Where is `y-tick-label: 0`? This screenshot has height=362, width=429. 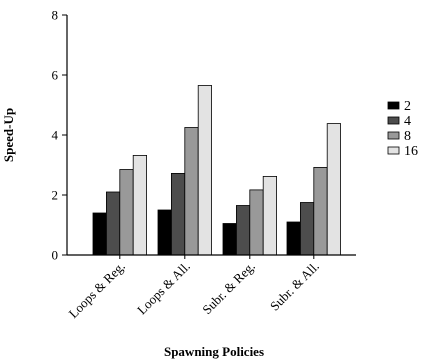 y-tick-label: 0 is located at coordinates (55, 255).